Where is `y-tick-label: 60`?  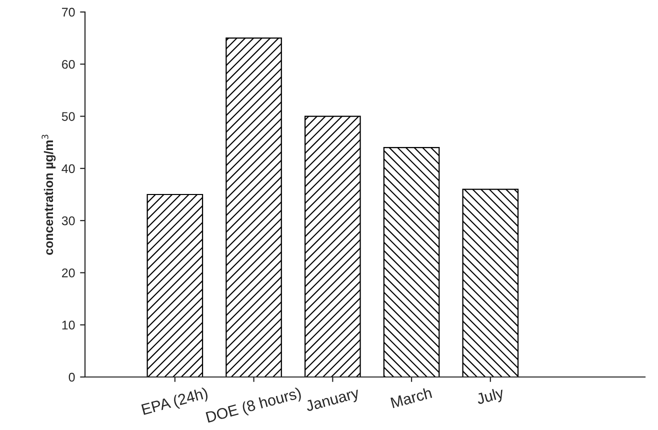
y-tick-label: 60 is located at coordinates (68, 64).